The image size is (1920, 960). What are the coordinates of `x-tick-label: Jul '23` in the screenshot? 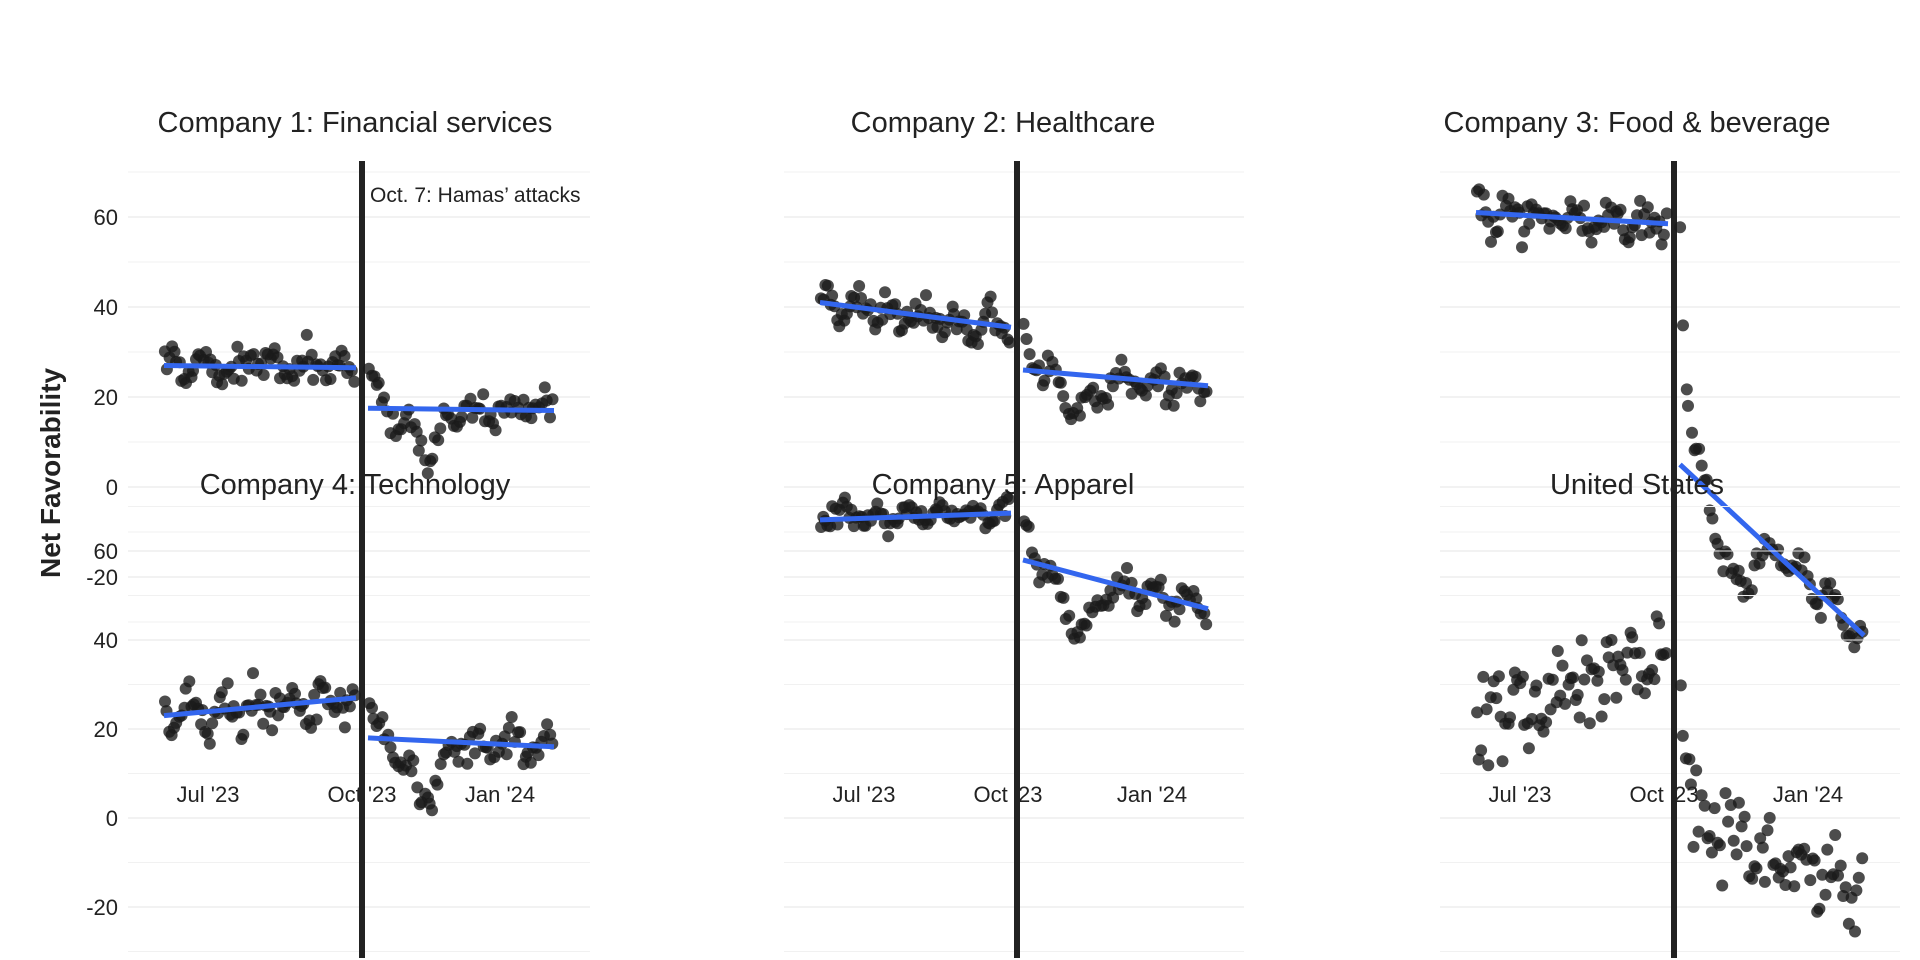 It's located at (1520, 794).